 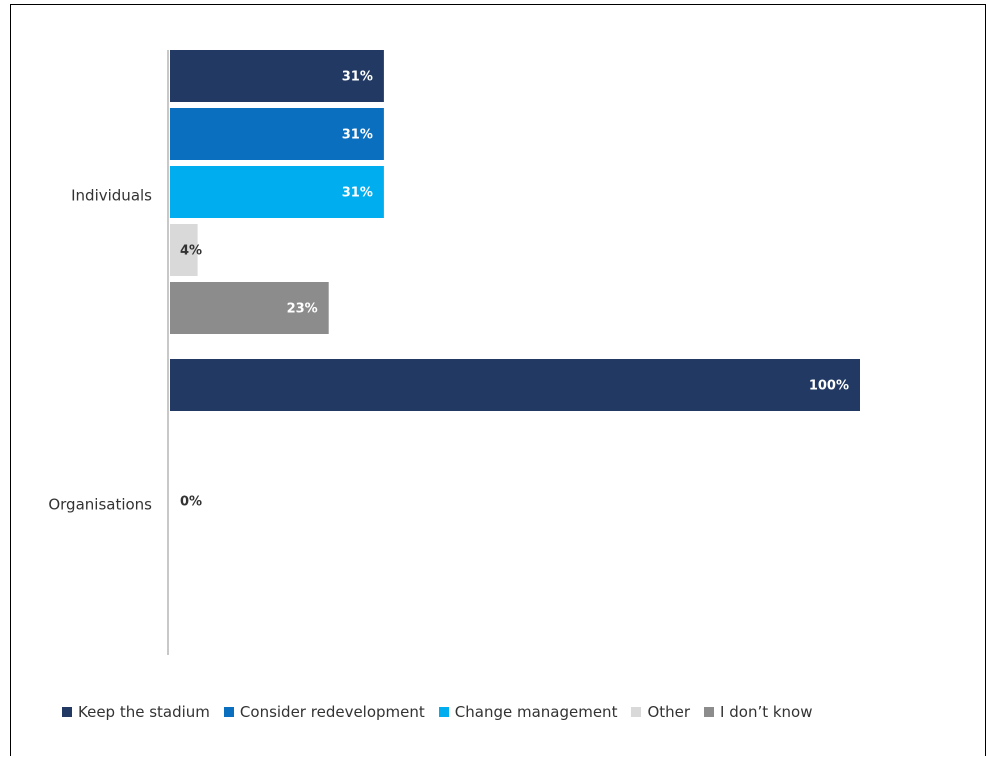 I want to click on bar-individuals-consider-redevelopment, so click(x=277, y=134).